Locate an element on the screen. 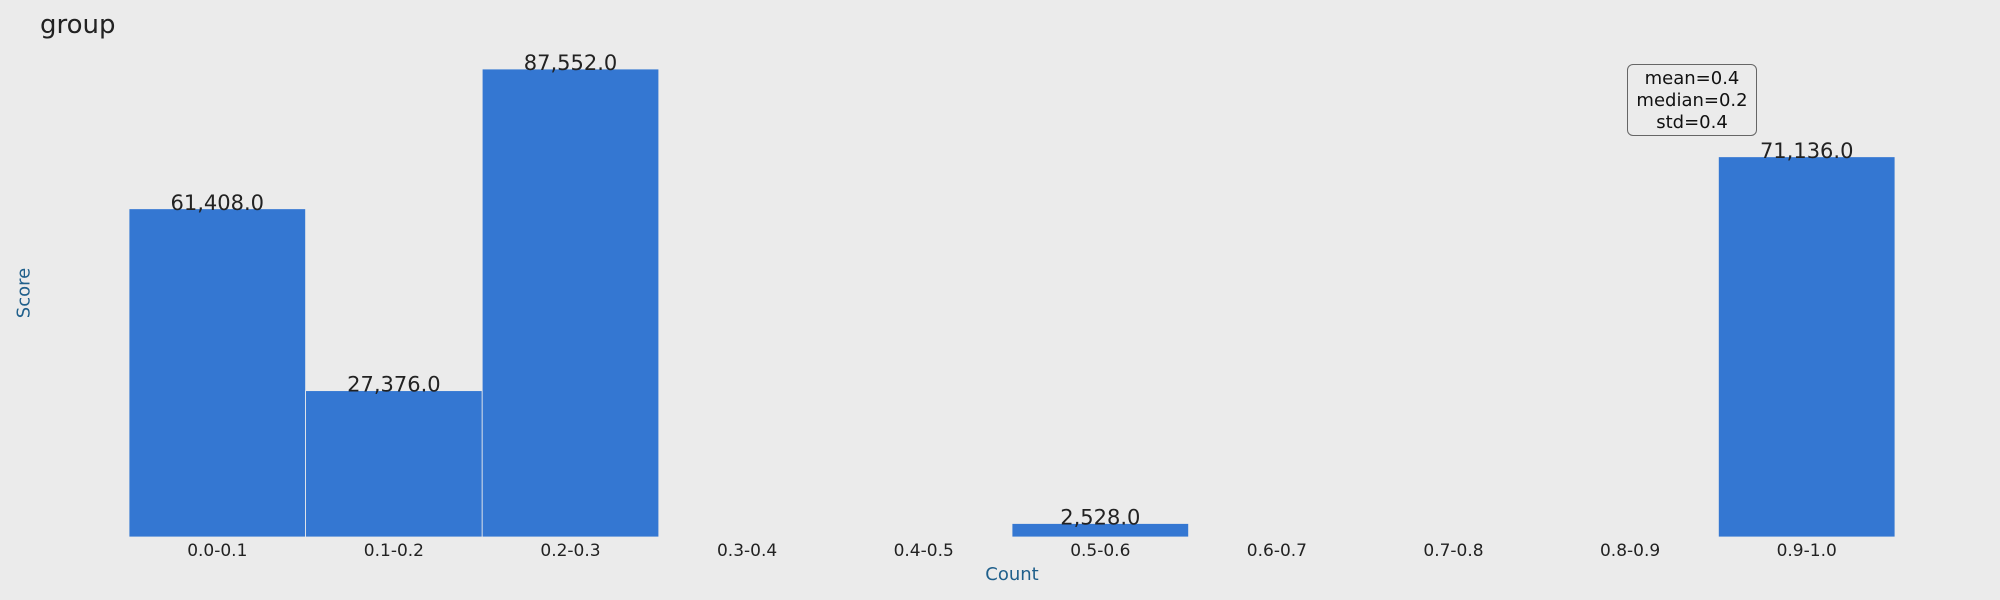 This screenshot has width=2000, height=600. x-tick-label: 0.0-0.1 is located at coordinates (217, 551).